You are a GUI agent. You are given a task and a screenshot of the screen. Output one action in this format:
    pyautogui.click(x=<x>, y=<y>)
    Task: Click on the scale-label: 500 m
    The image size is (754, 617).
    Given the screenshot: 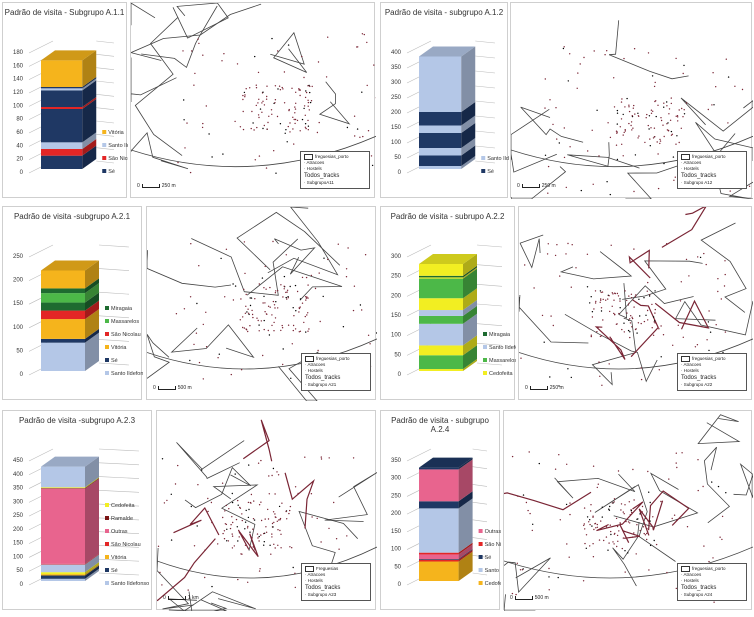 What is the action you would take?
    pyautogui.click(x=541, y=598)
    